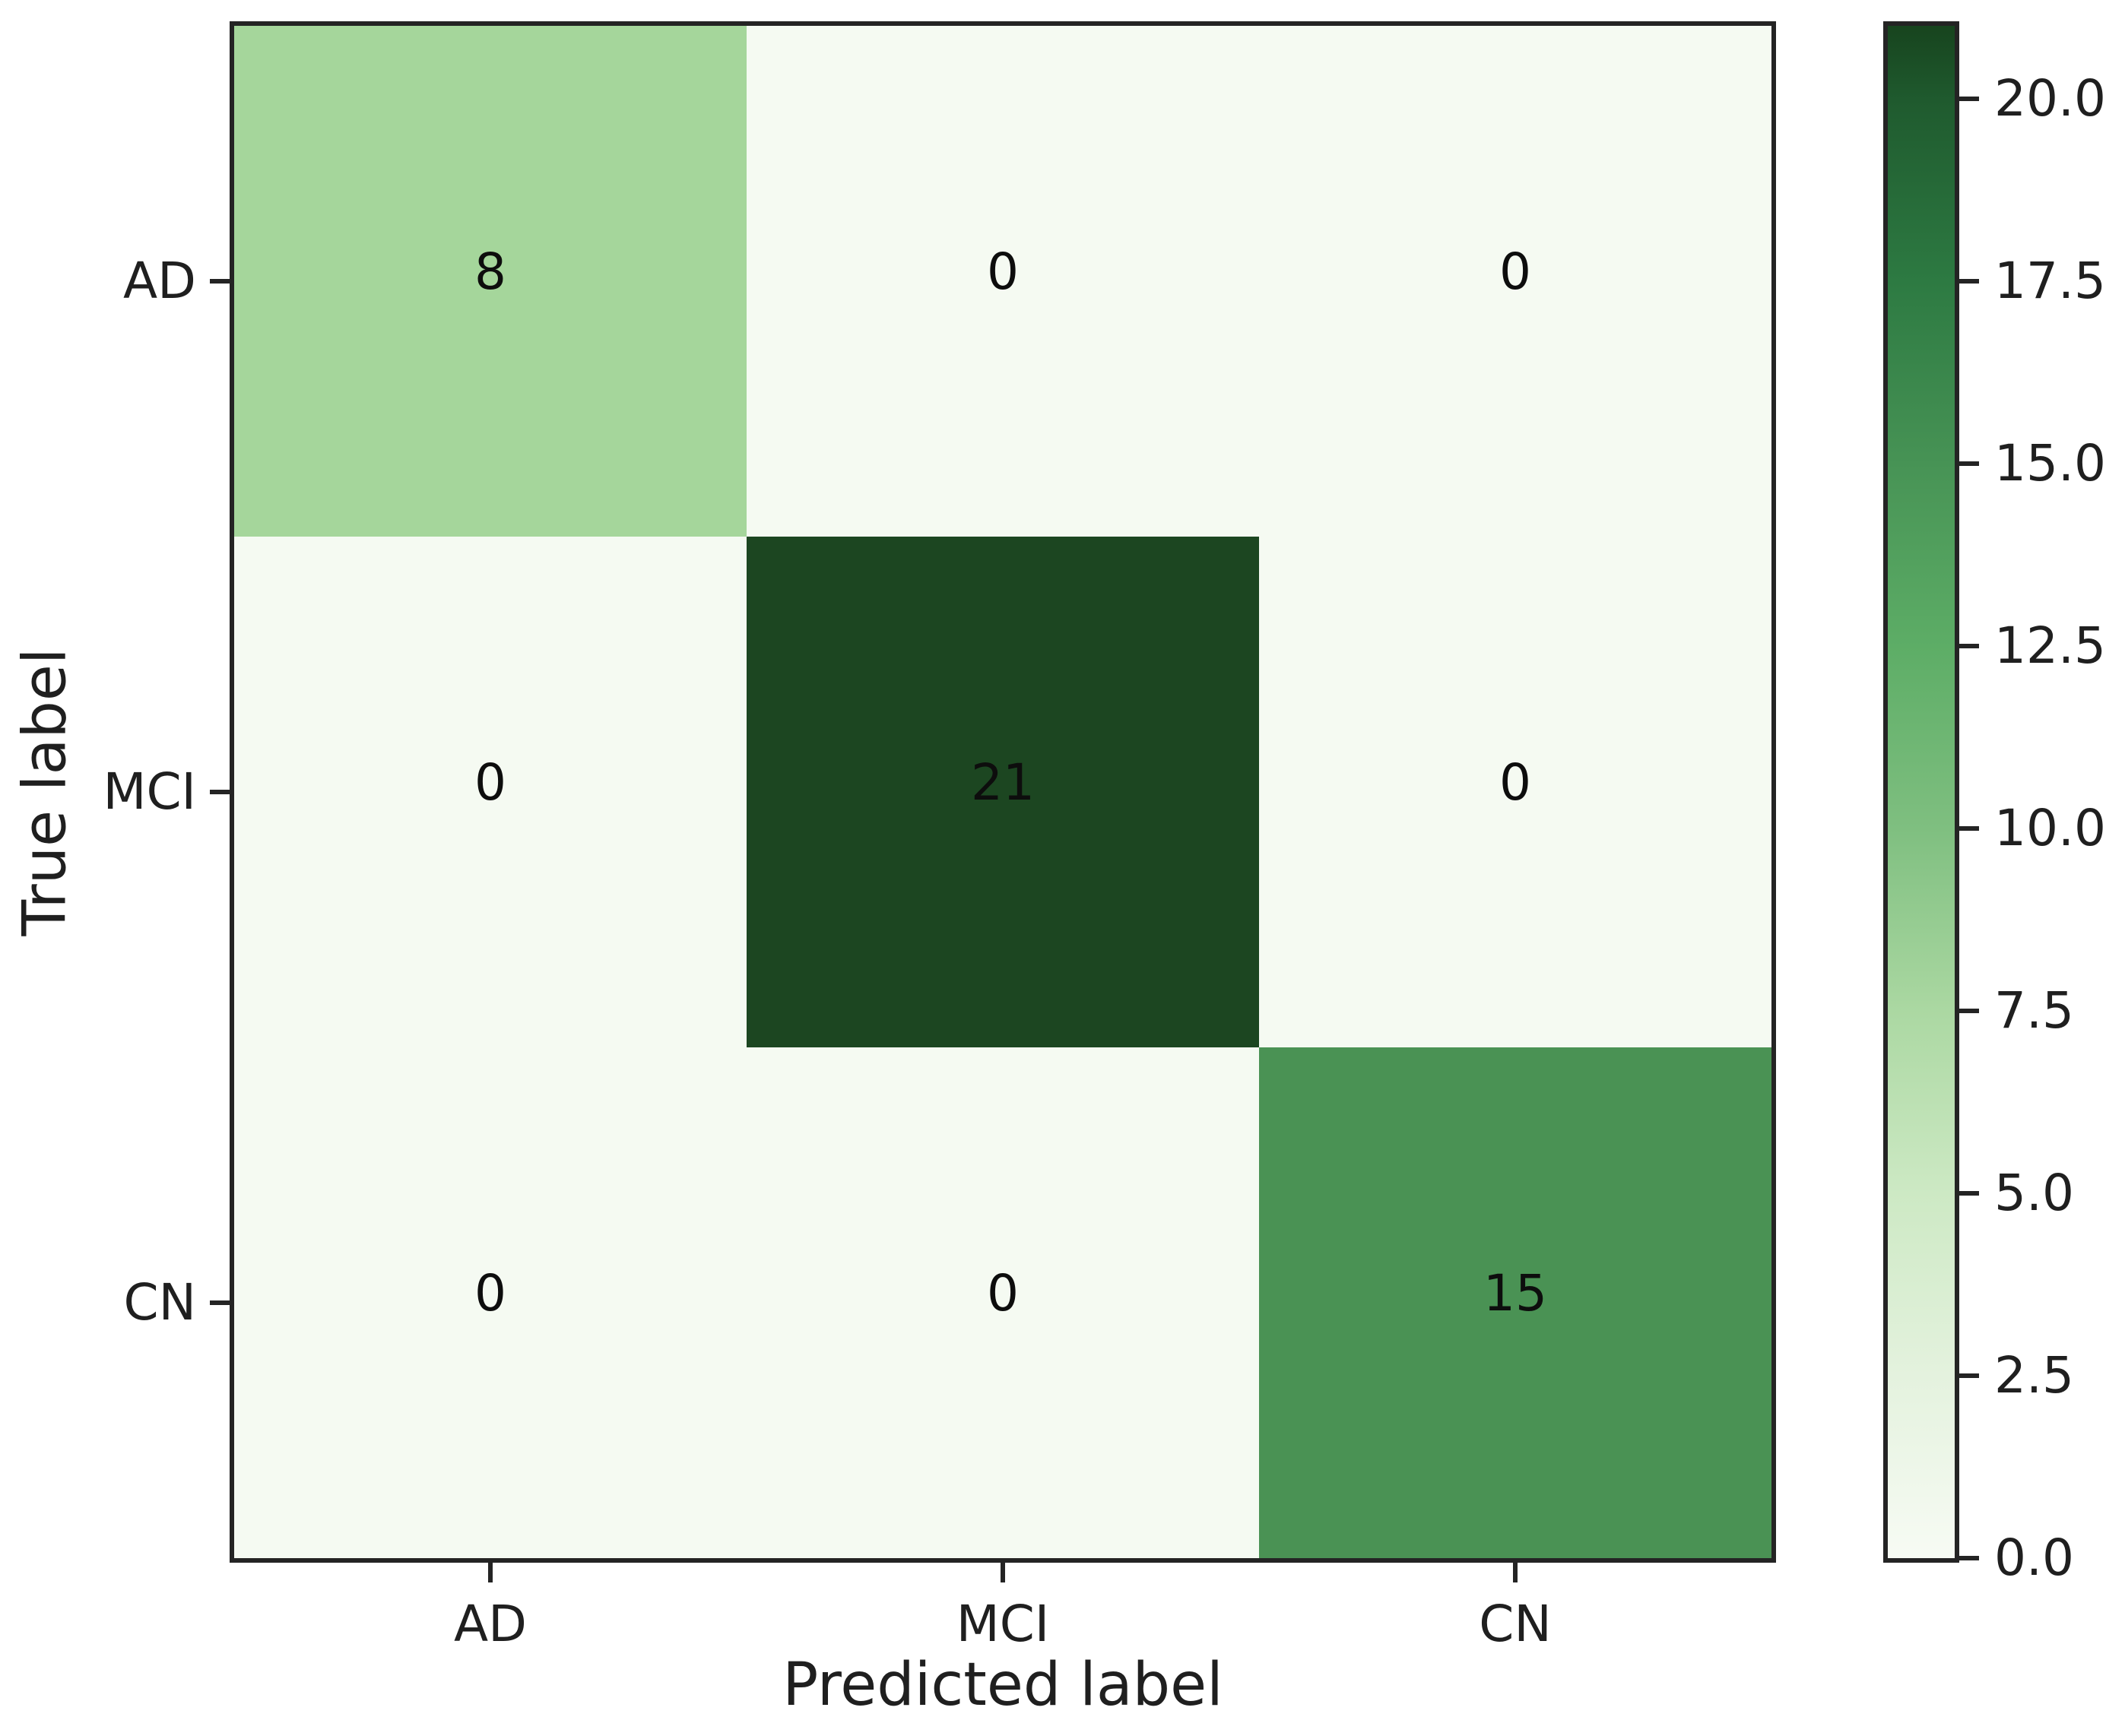 Image resolution: width=2125 pixels, height=1736 pixels. Describe the element at coordinates (115, 1302) in the screenshot. I see `y-tick-CN: CN` at that location.